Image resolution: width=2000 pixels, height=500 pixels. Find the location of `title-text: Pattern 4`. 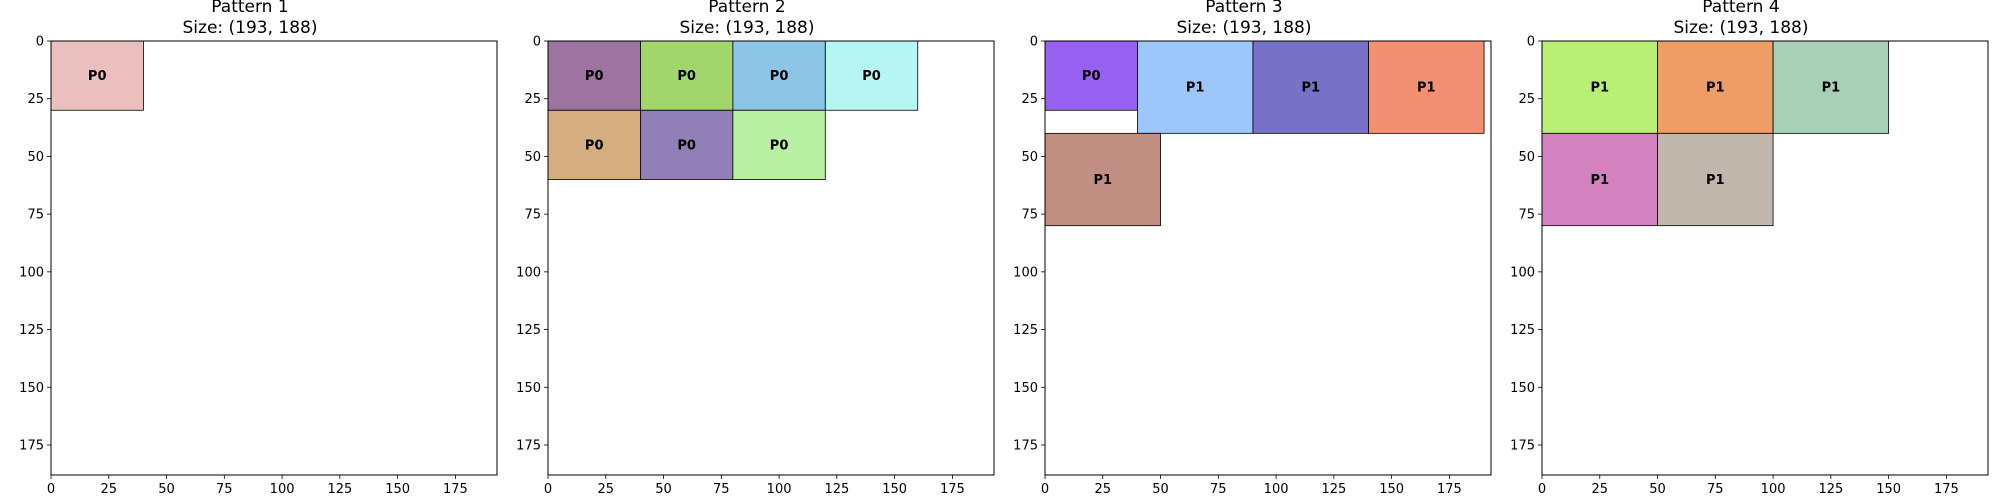

title-text: Pattern 4 is located at coordinates (1741, 8).